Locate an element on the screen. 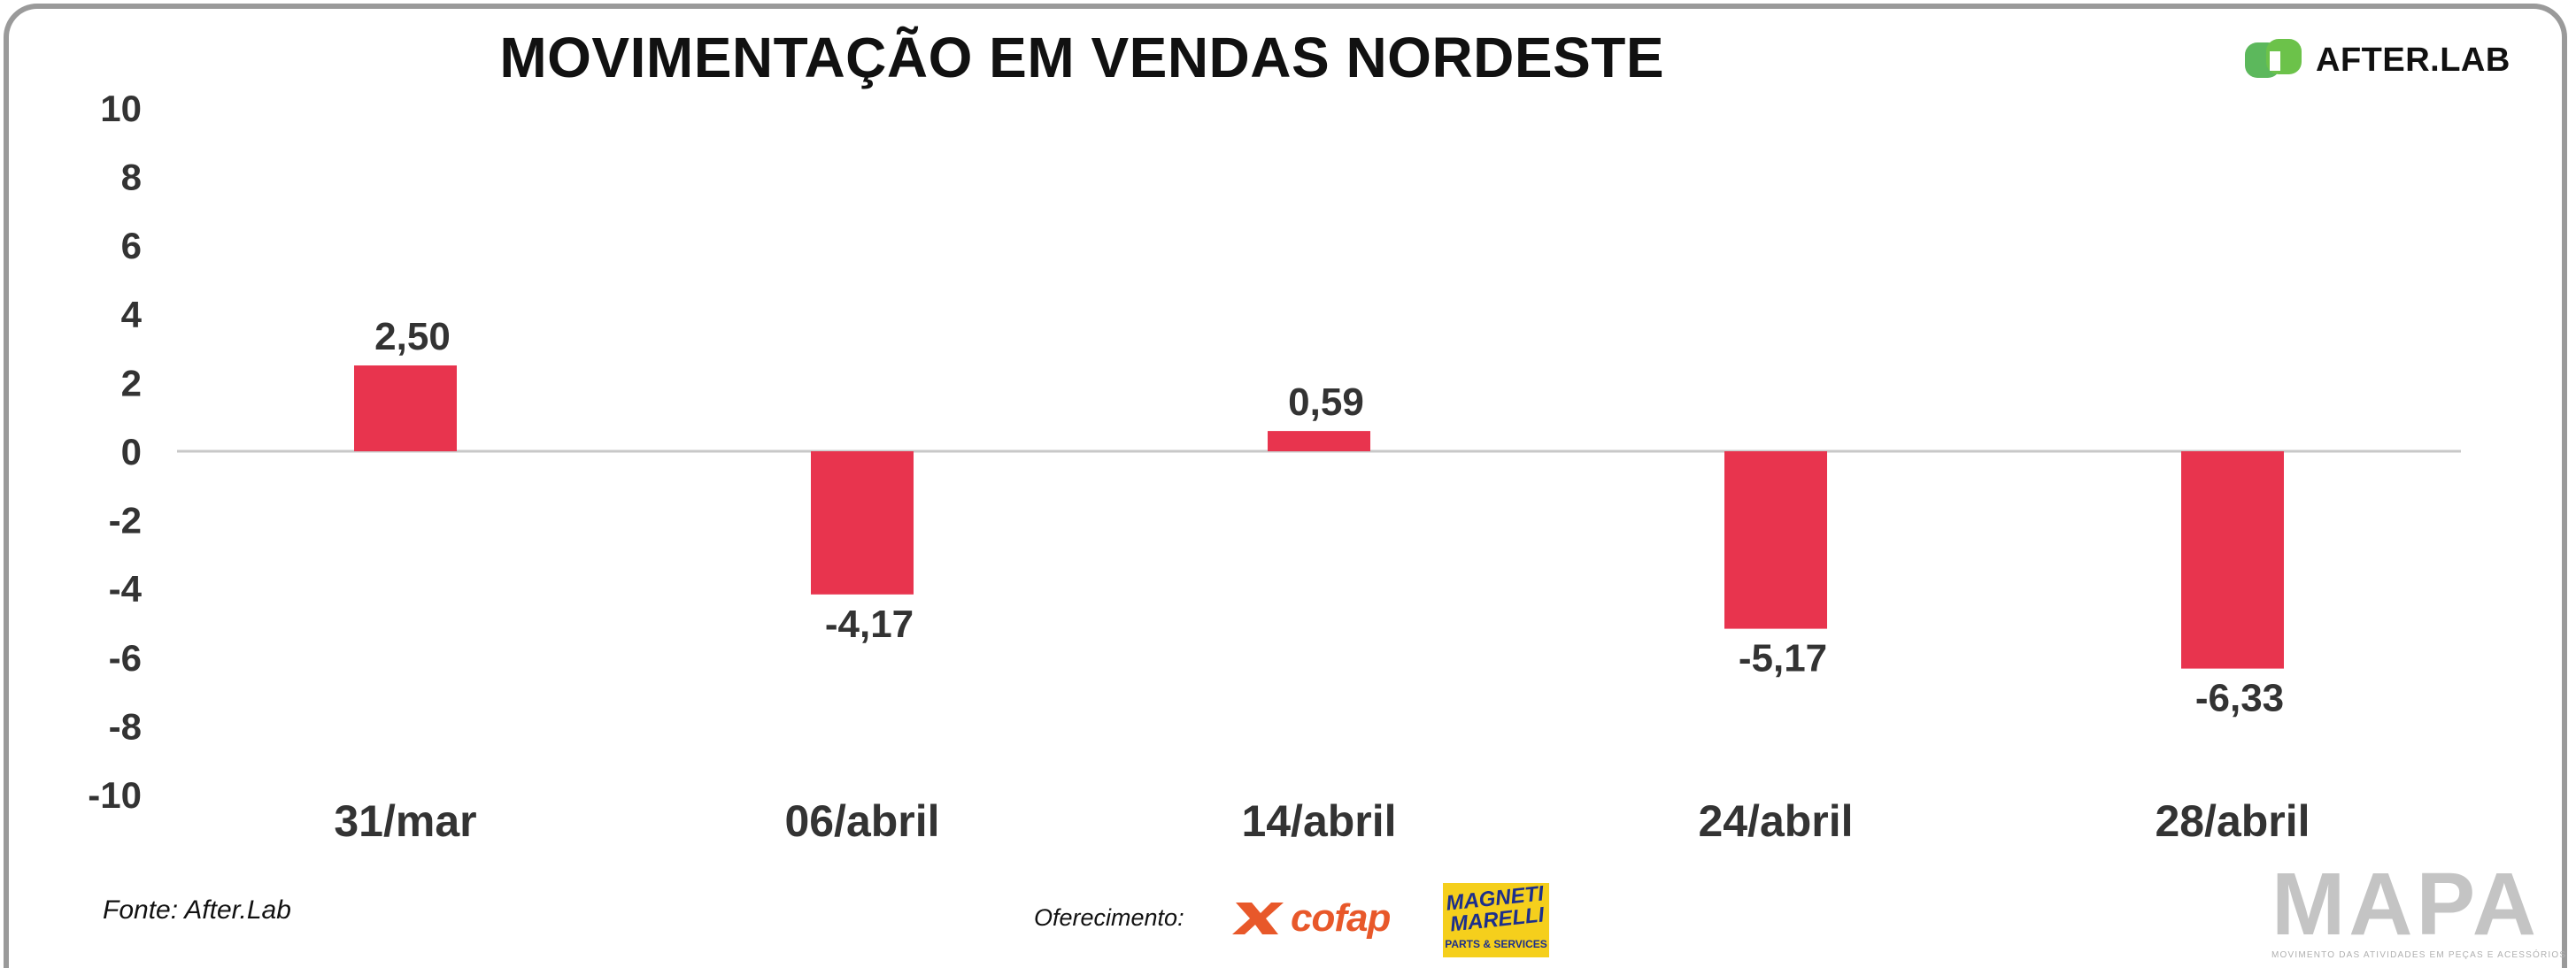 The width and height of the screenshot is (2576, 968). offer-label: Oferecimento: is located at coordinates (1109, 918).